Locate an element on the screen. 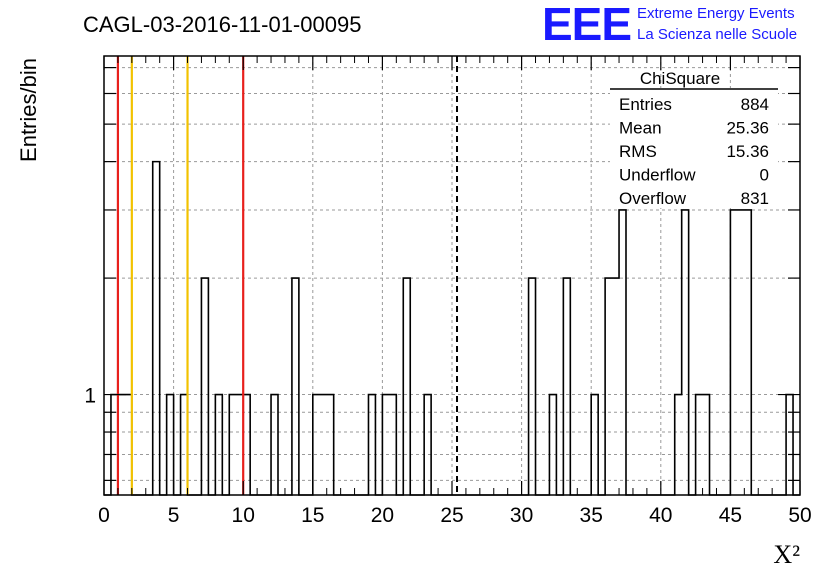 Image resolution: width=836 pixels, height=572 pixels. stats-row-value: 0 is located at coordinates (764, 175).